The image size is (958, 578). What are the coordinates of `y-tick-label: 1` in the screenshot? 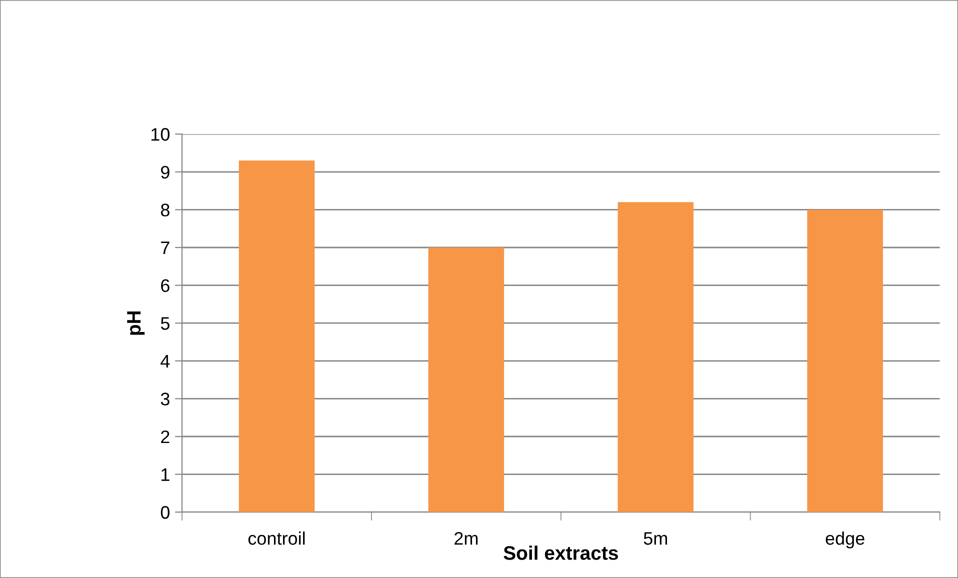 It's located at (166, 474).